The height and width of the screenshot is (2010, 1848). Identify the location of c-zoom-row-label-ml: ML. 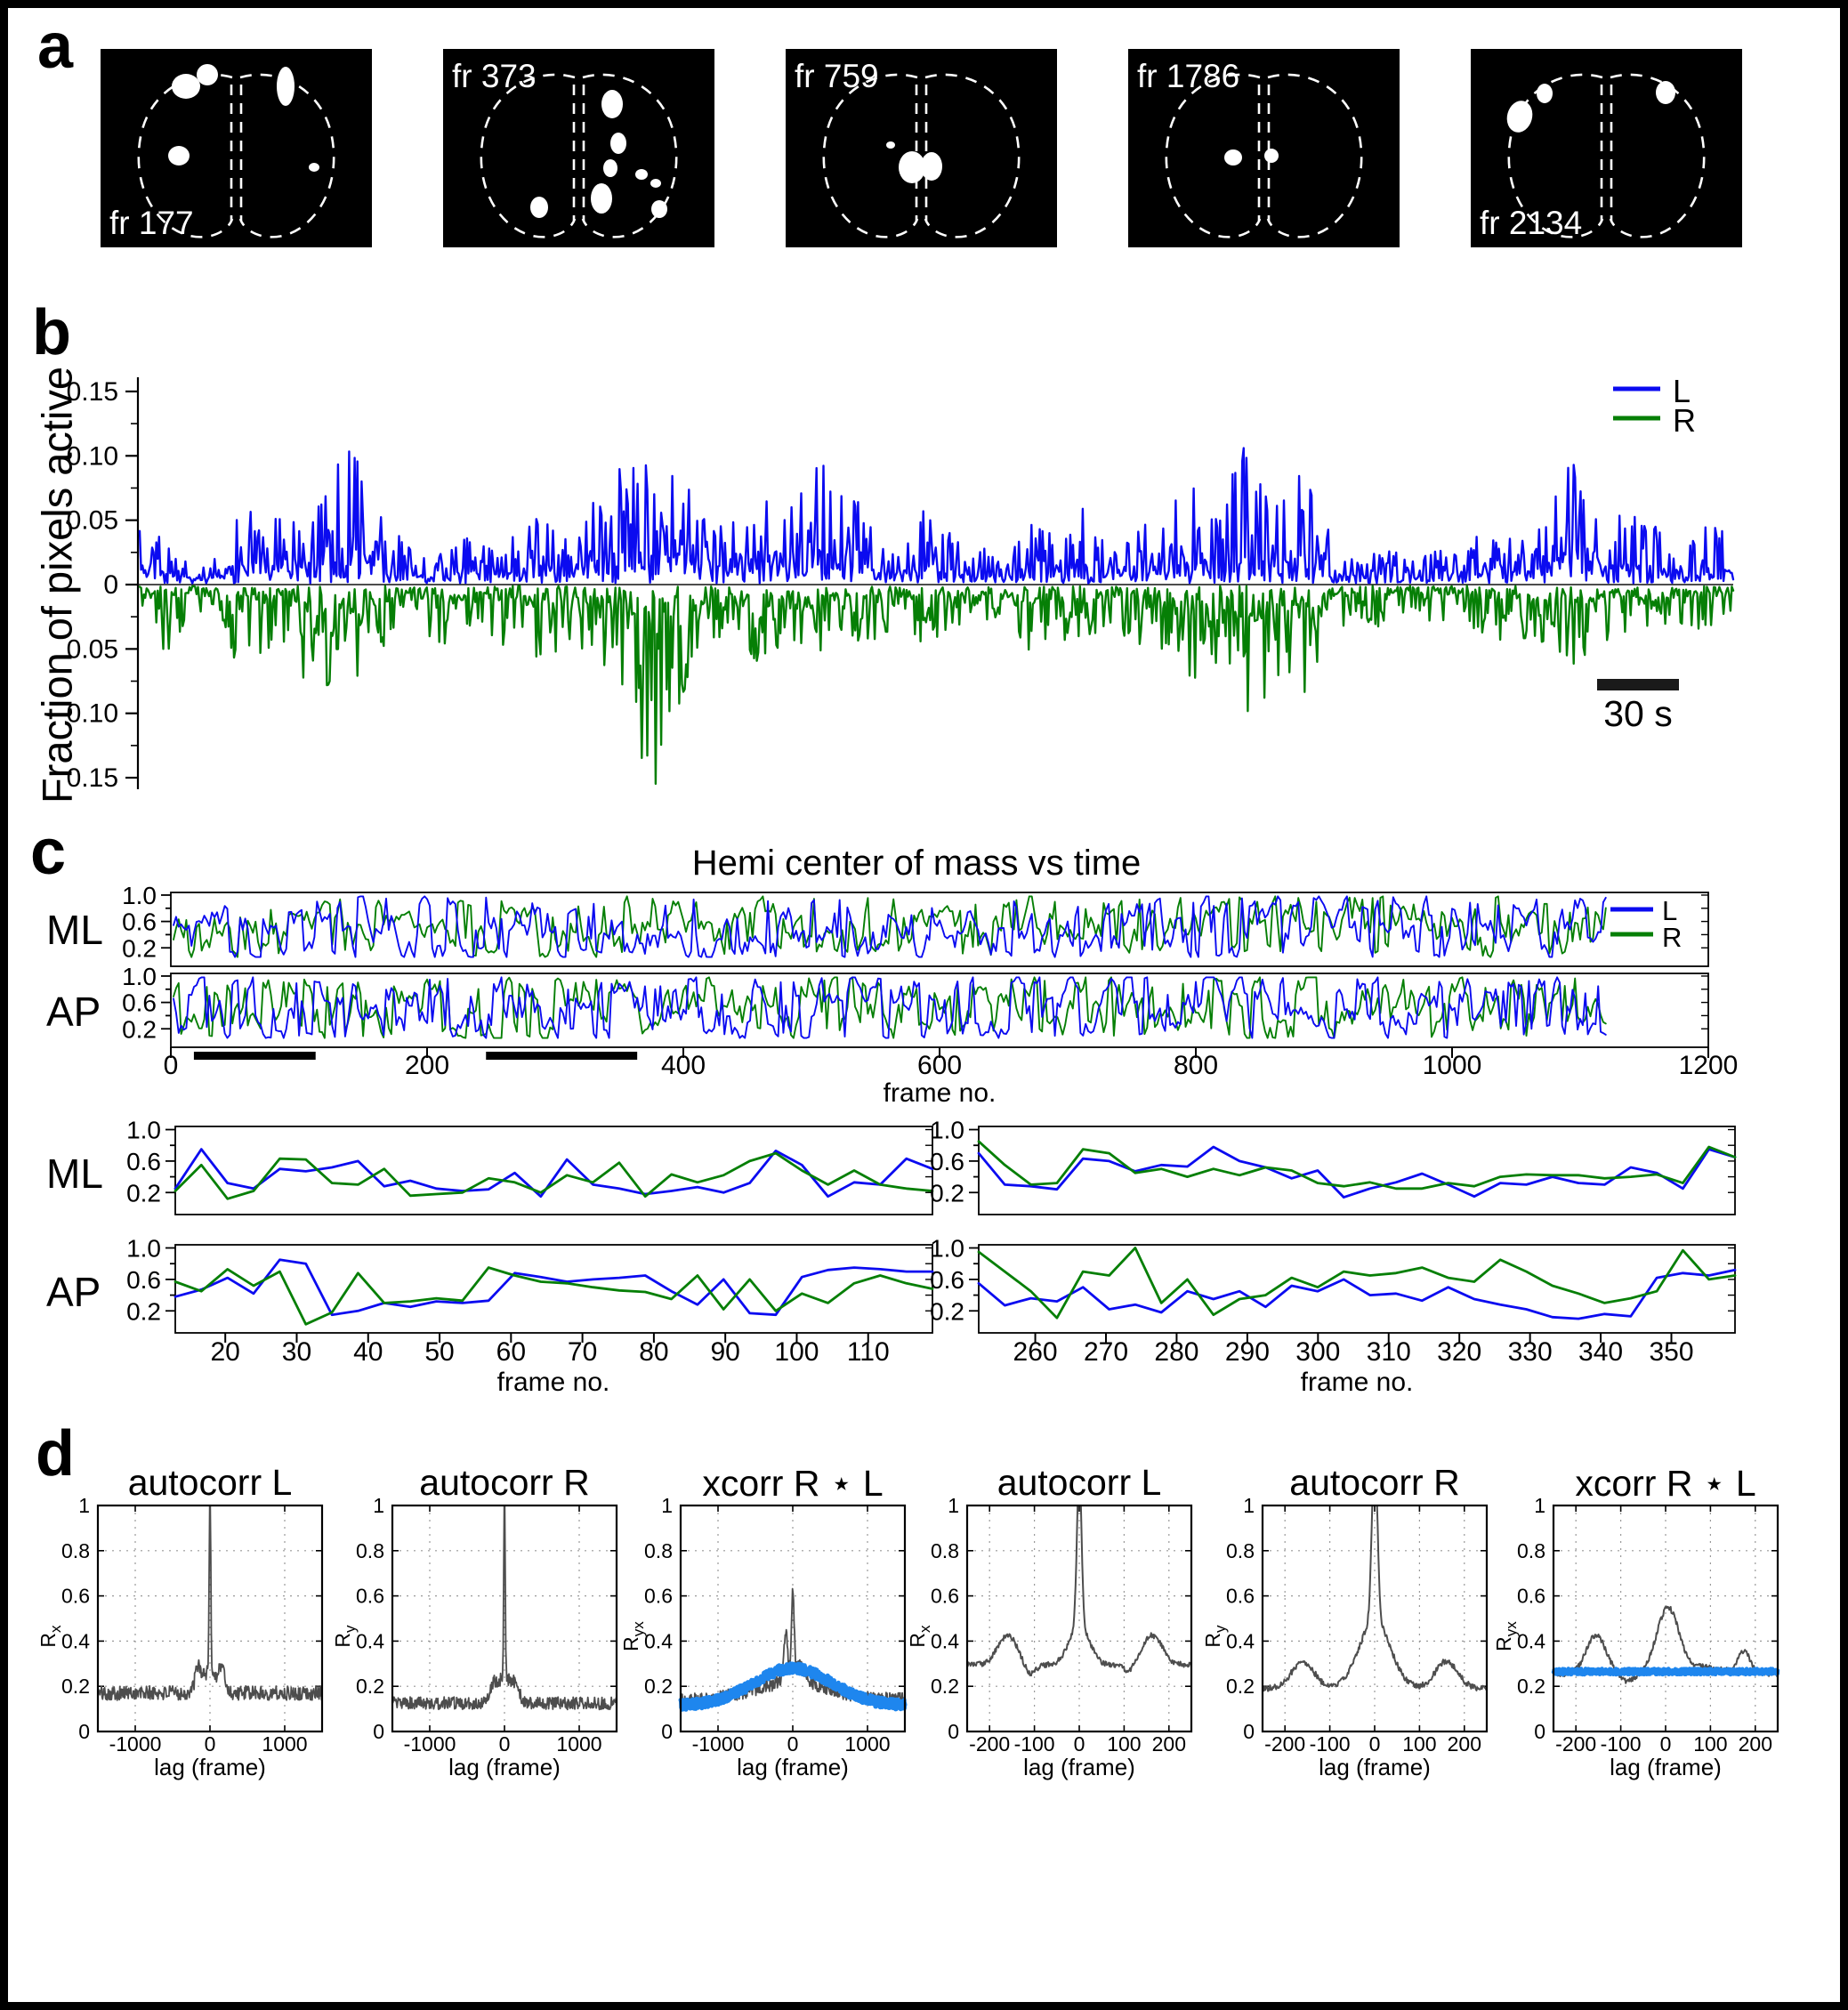
(74, 1173).